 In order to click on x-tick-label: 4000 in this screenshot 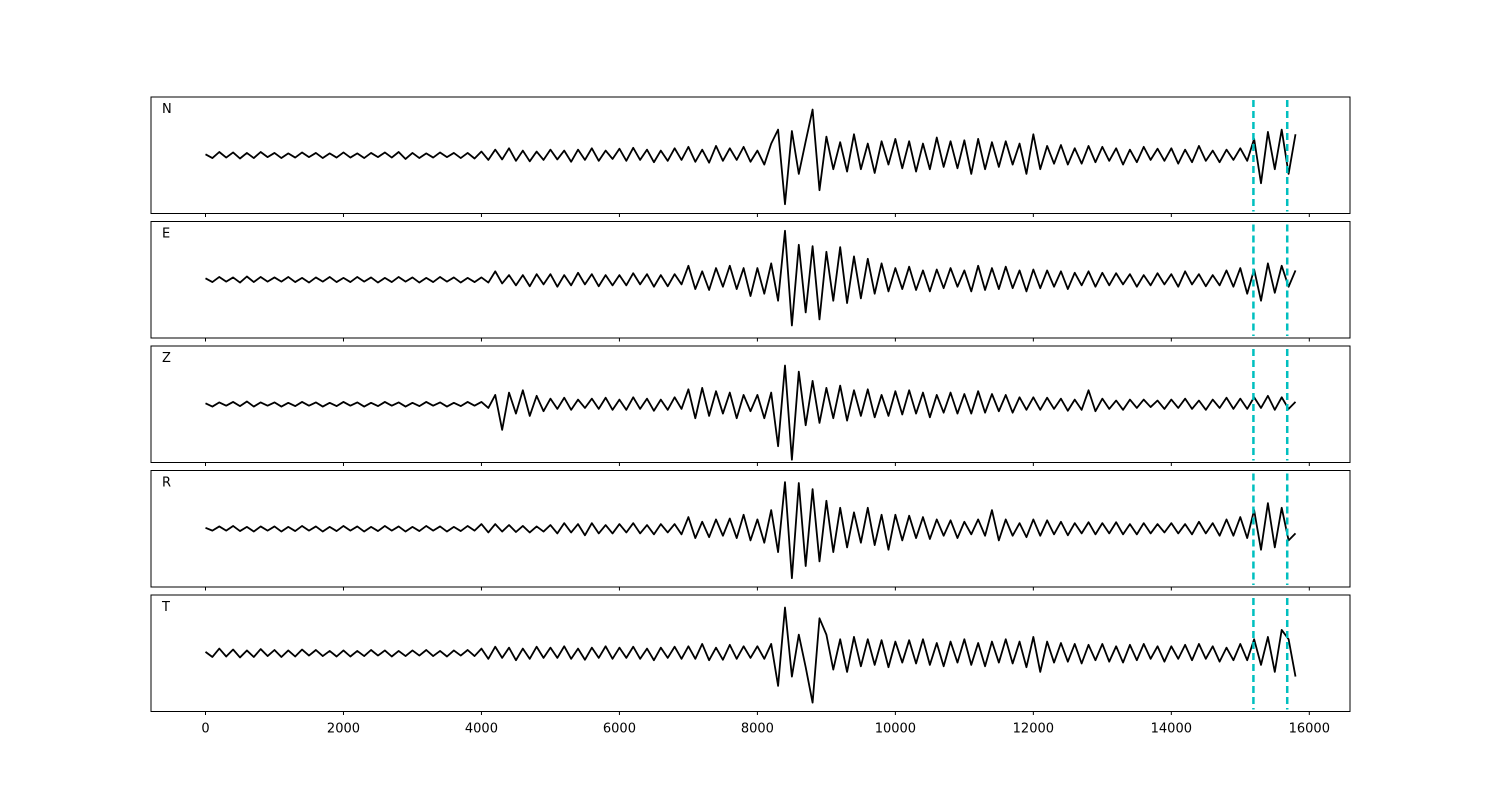, I will do `click(481, 729)`.